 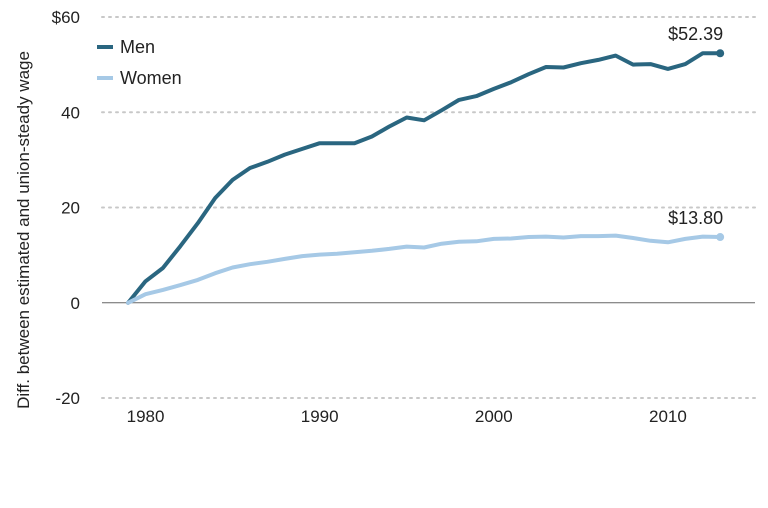 What do you see at coordinates (424, 269) in the screenshot?
I see `series-line-women` at bounding box center [424, 269].